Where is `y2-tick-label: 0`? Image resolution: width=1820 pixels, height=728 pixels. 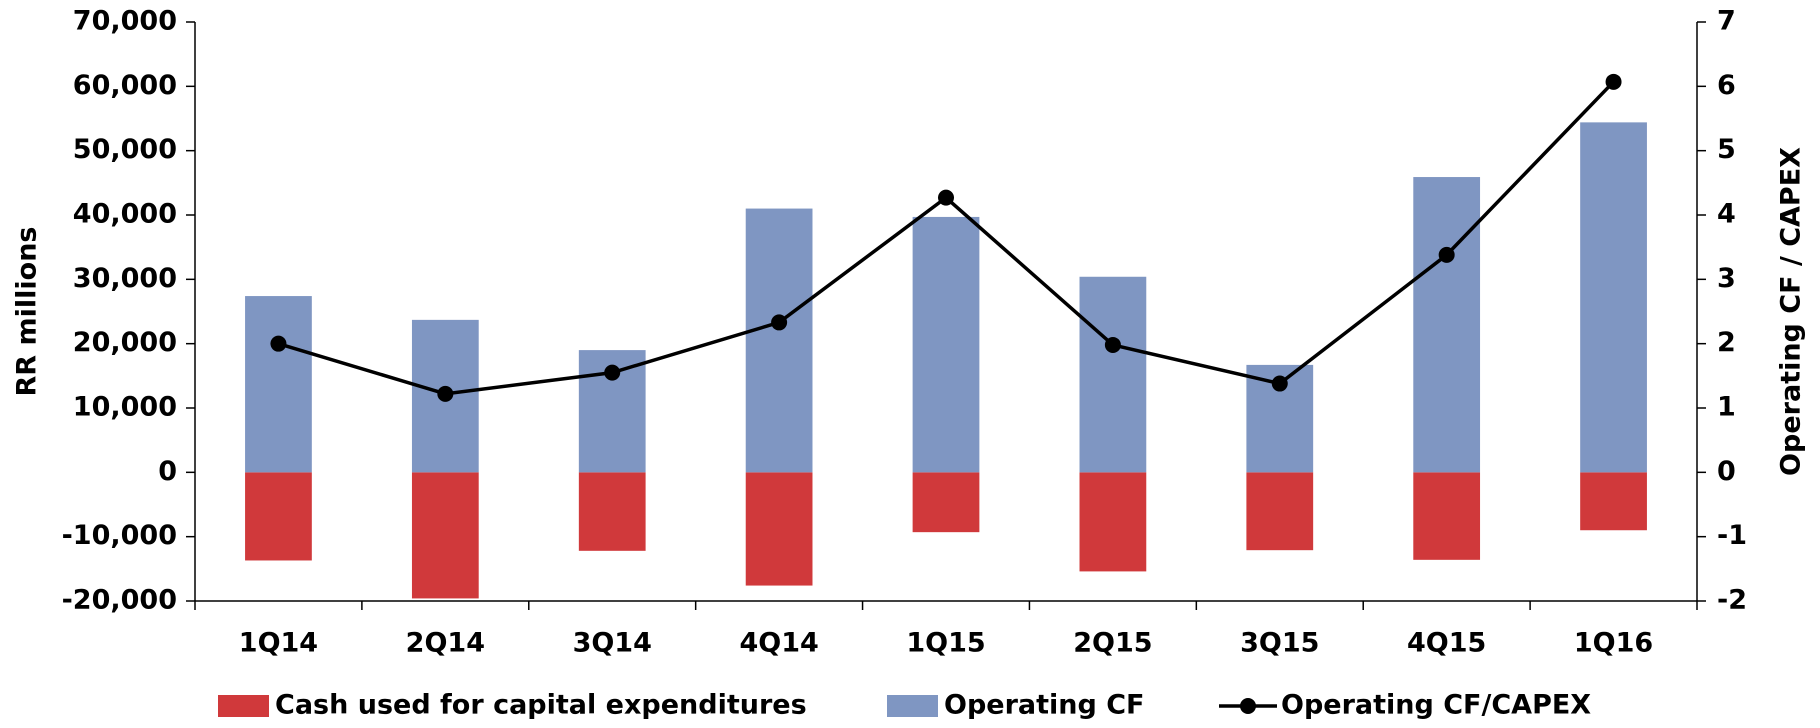
y2-tick-label: 0 is located at coordinates (1726, 471).